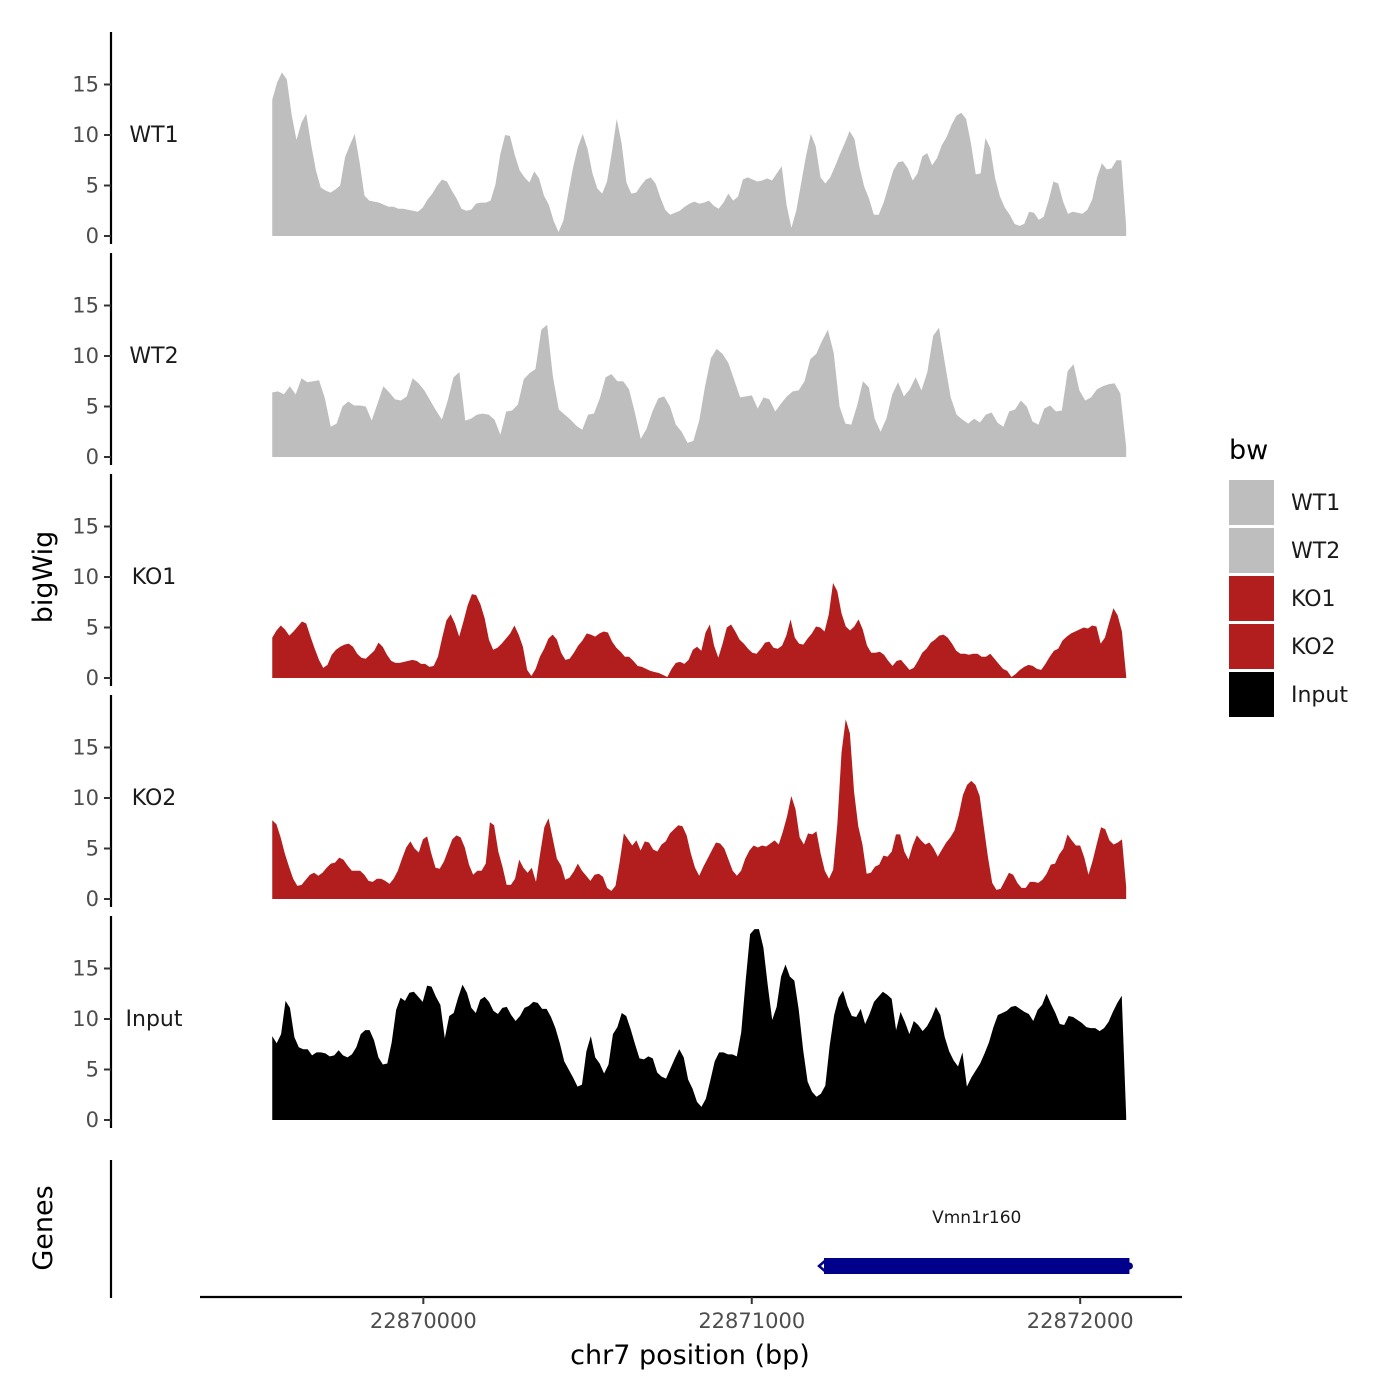  I want to click on legend-entries: WT1 WT2 KO1 KO2 Input, so click(1288, 598).